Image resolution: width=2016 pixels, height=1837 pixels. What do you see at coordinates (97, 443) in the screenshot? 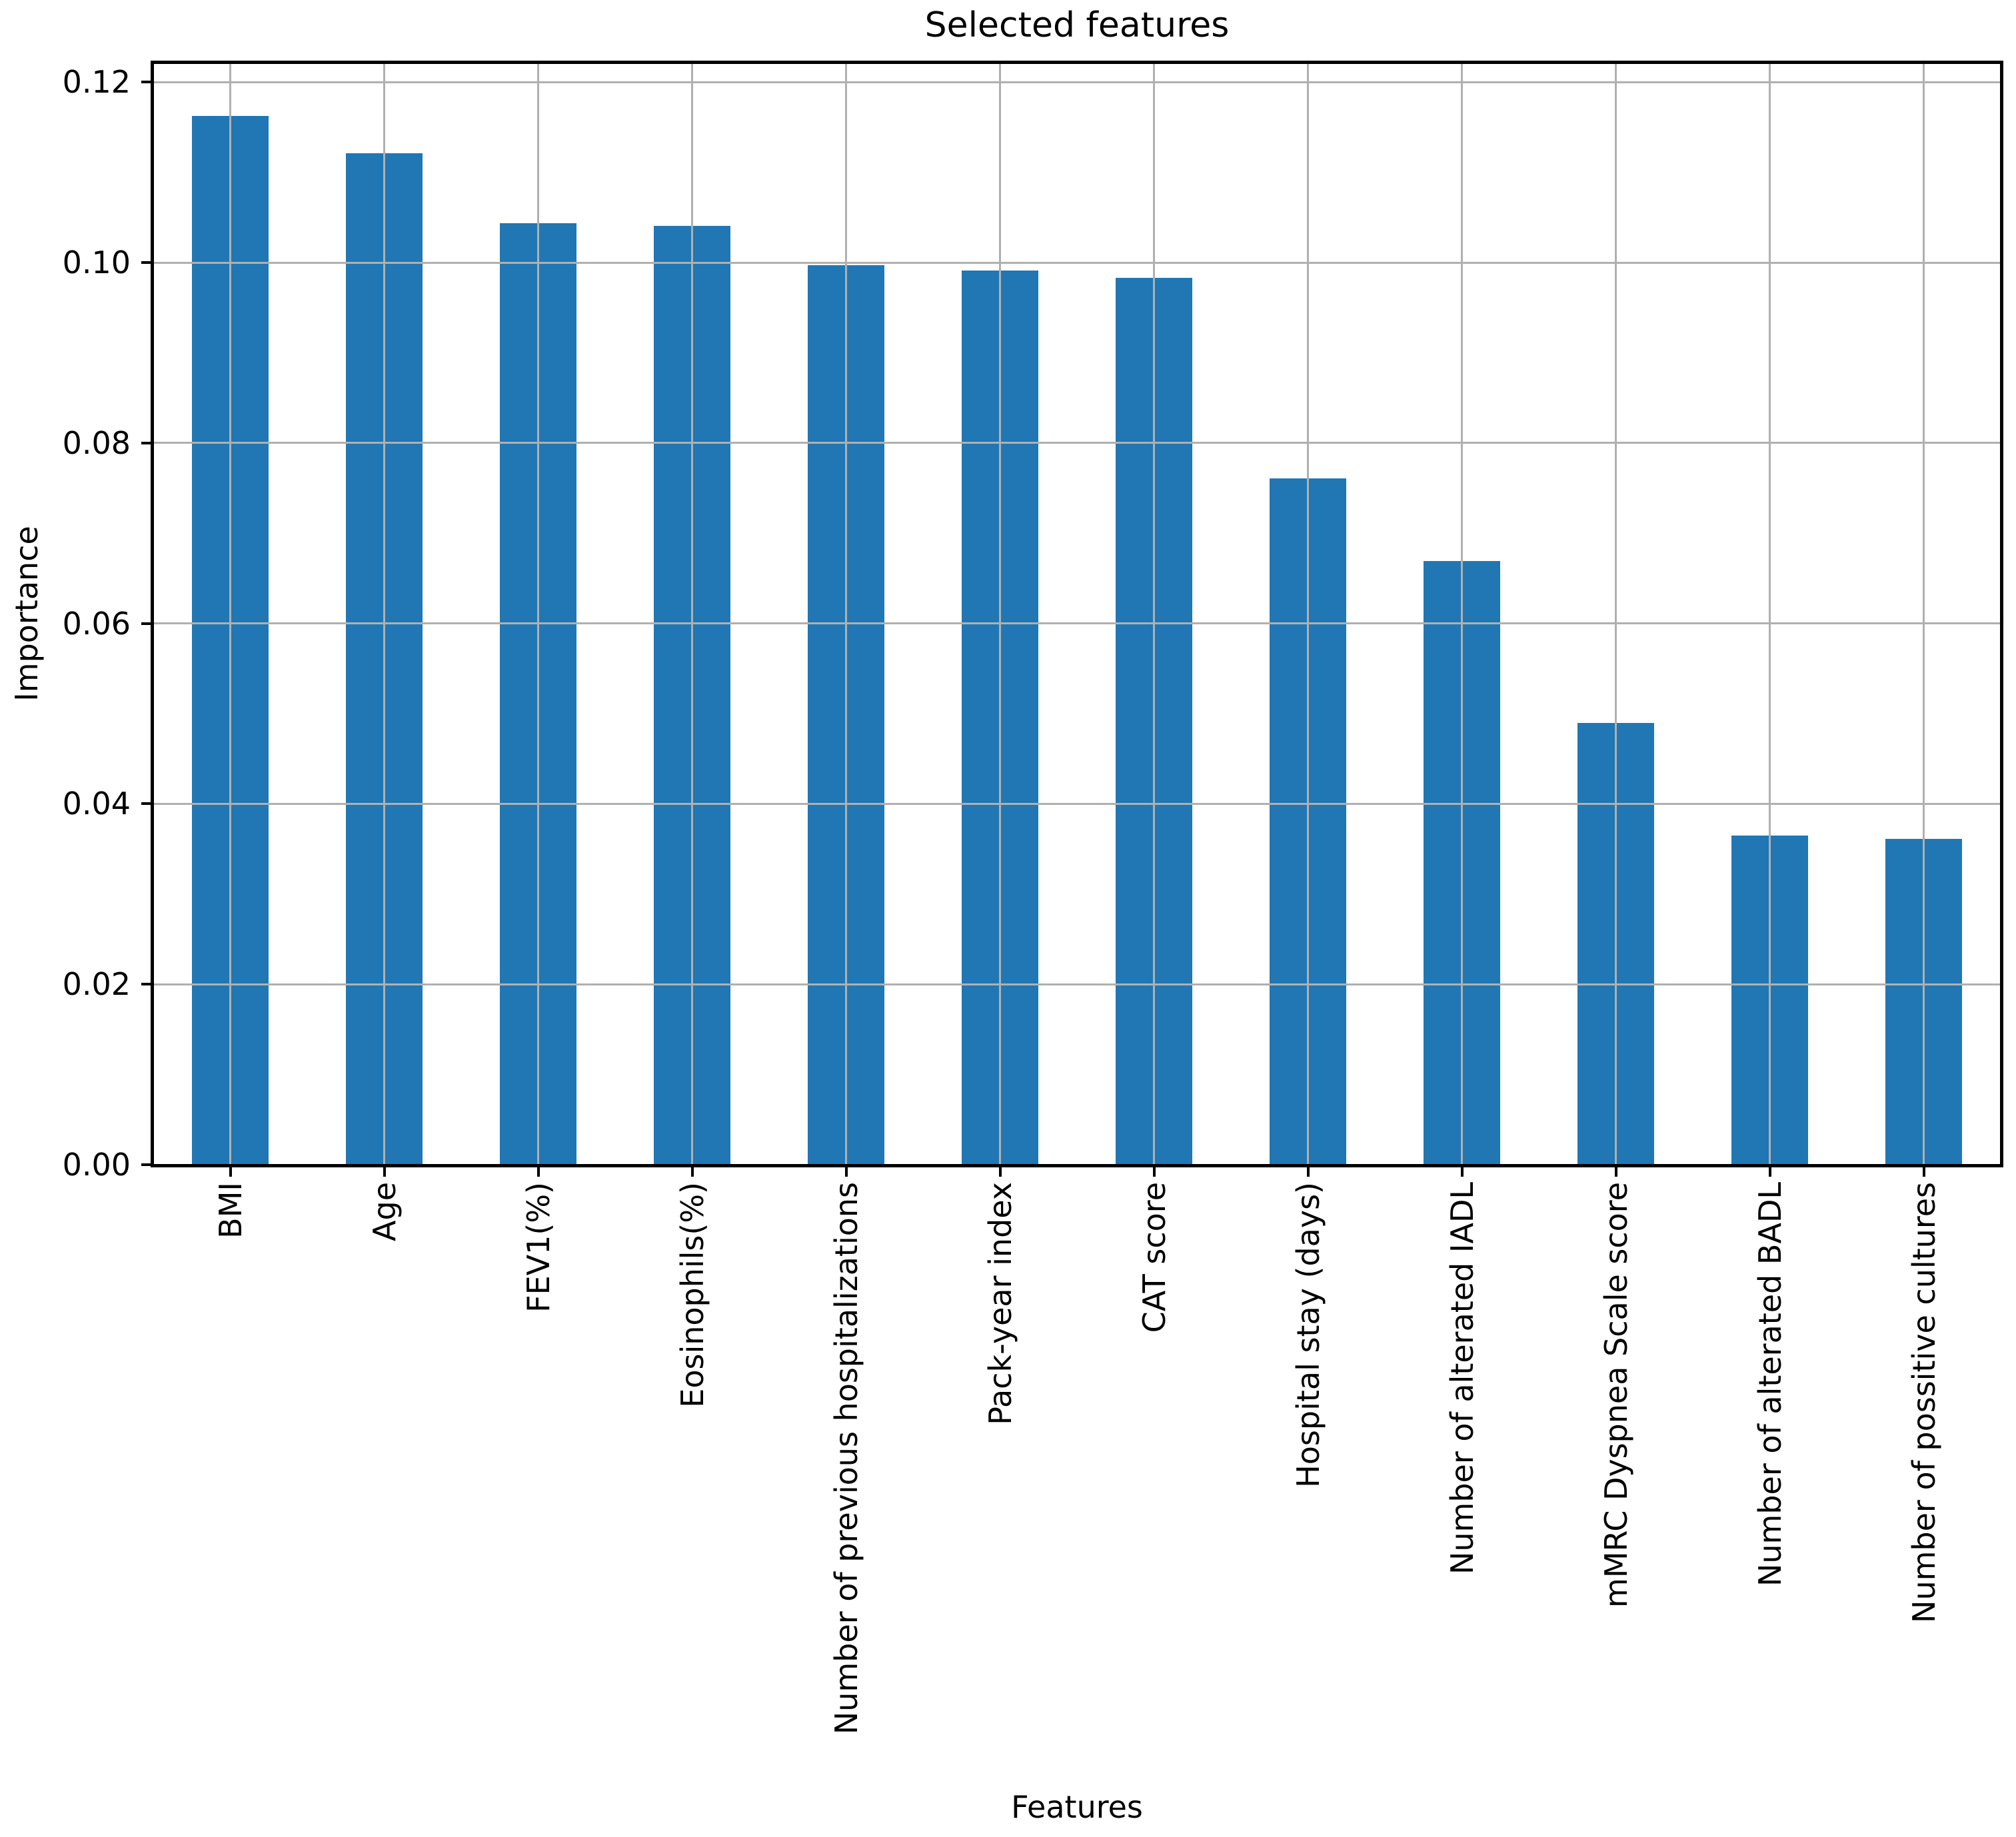
I see `y-tick-label: 0.08` at bounding box center [97, 443].